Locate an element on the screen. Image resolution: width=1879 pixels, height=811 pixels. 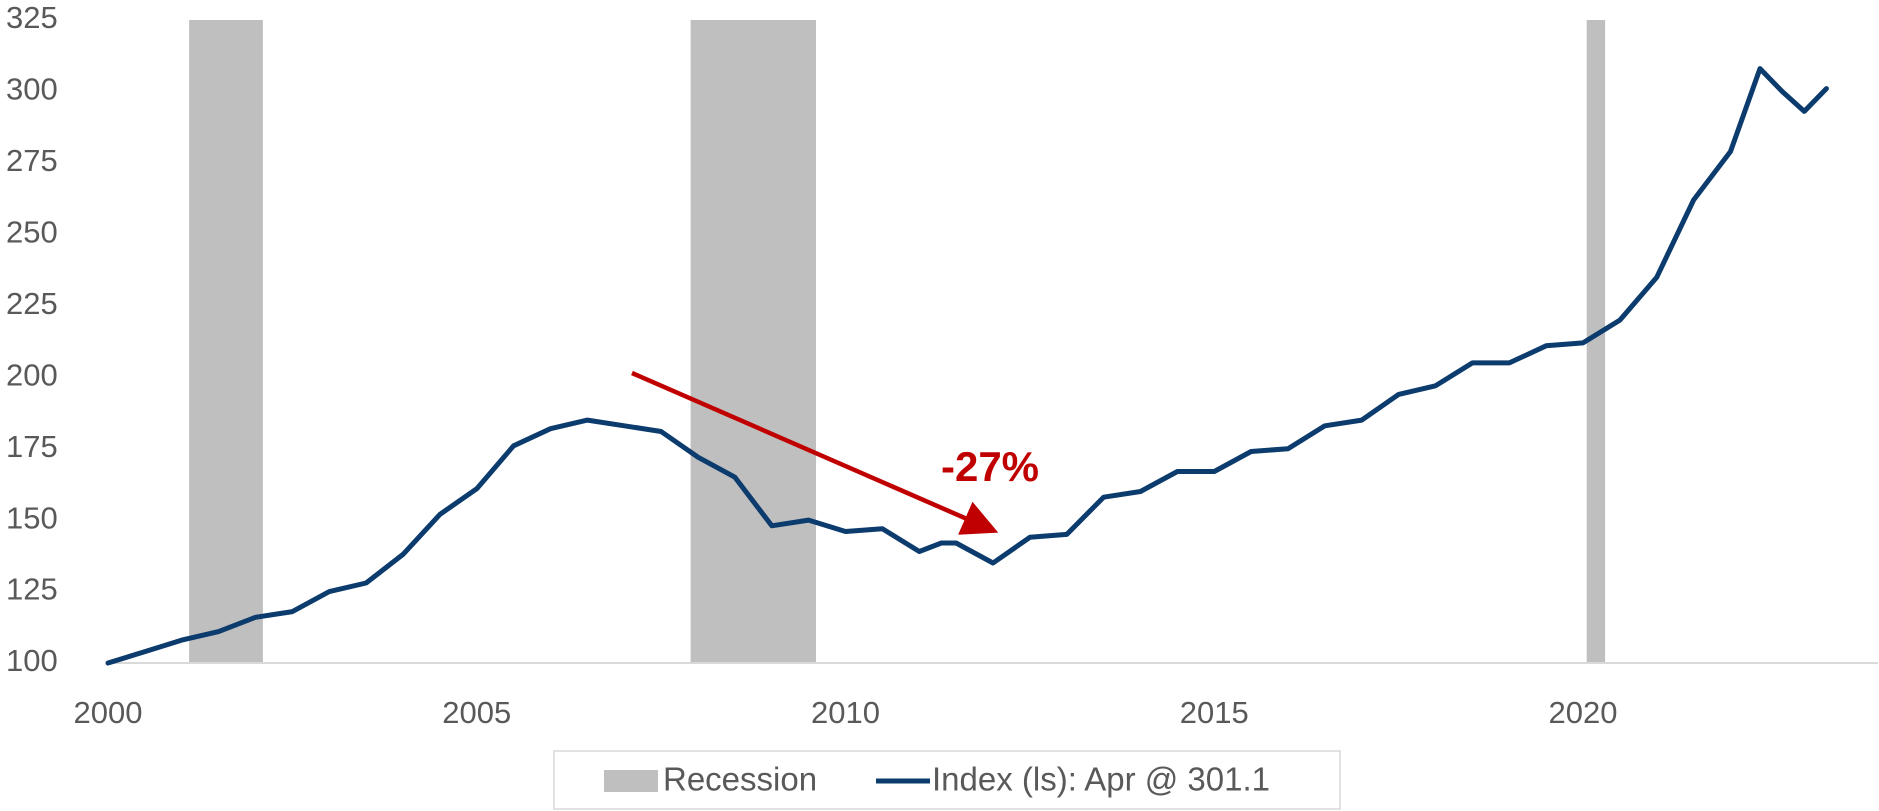
y-tick-label: 300 is located at coordinates (32, 89).